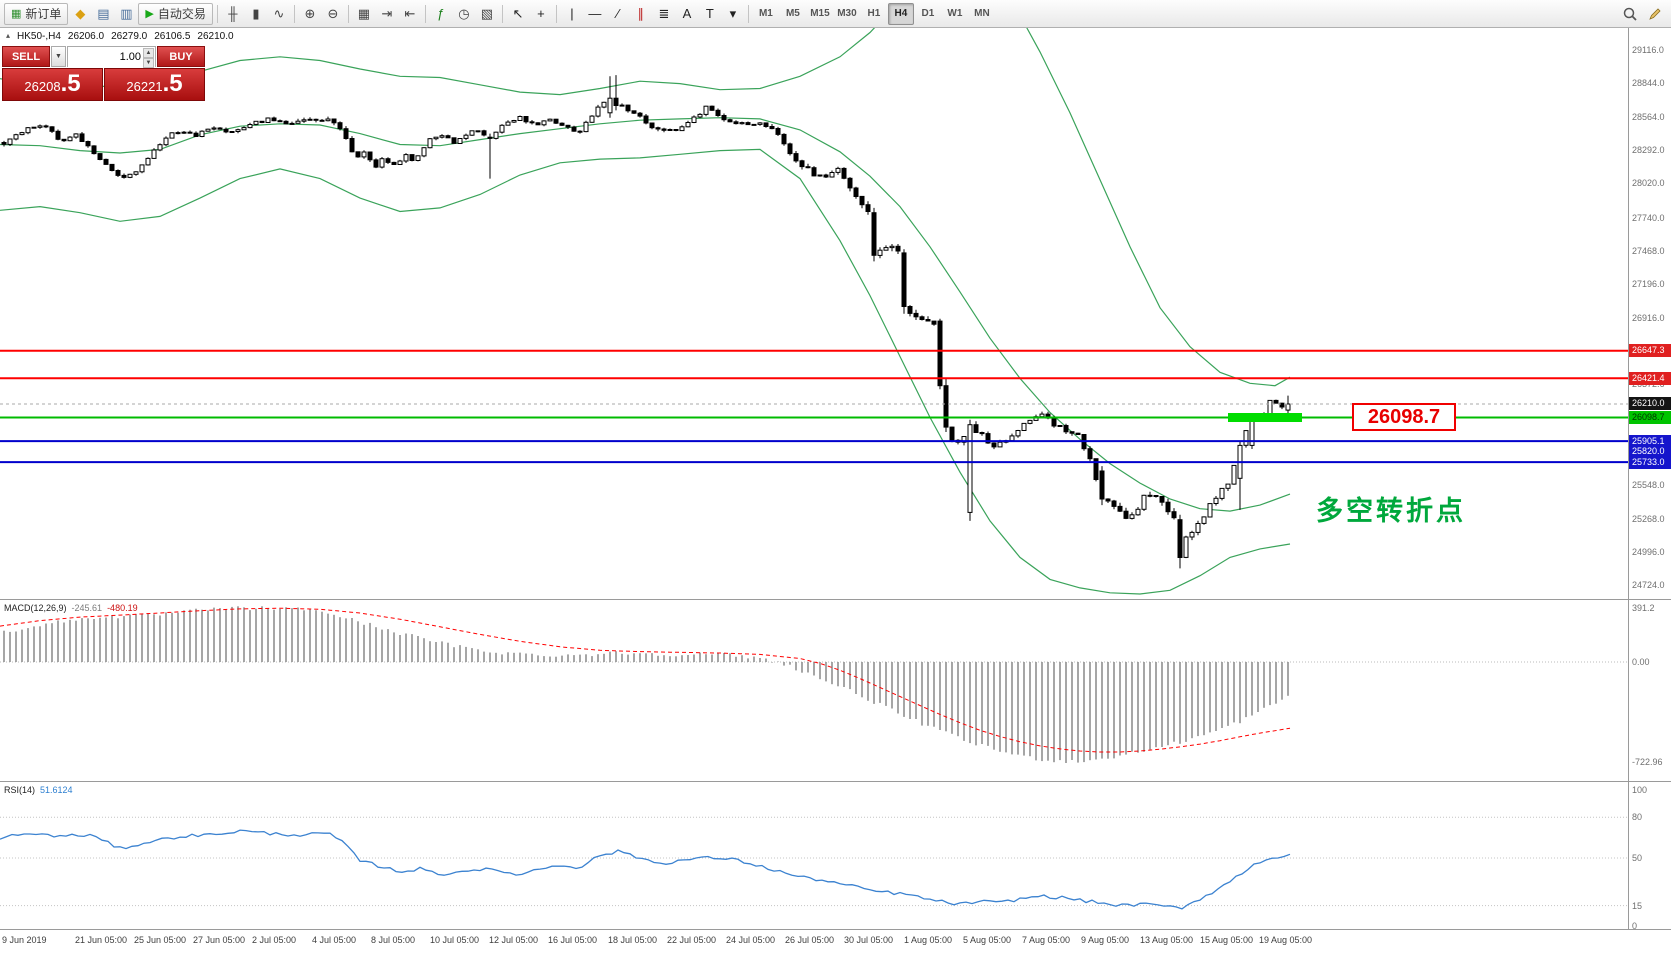  What do you see at coordinates (35, 608) in the screenshot?
I see `macd-title: MACD(12,26,9)` at bounding box center [35, 608].